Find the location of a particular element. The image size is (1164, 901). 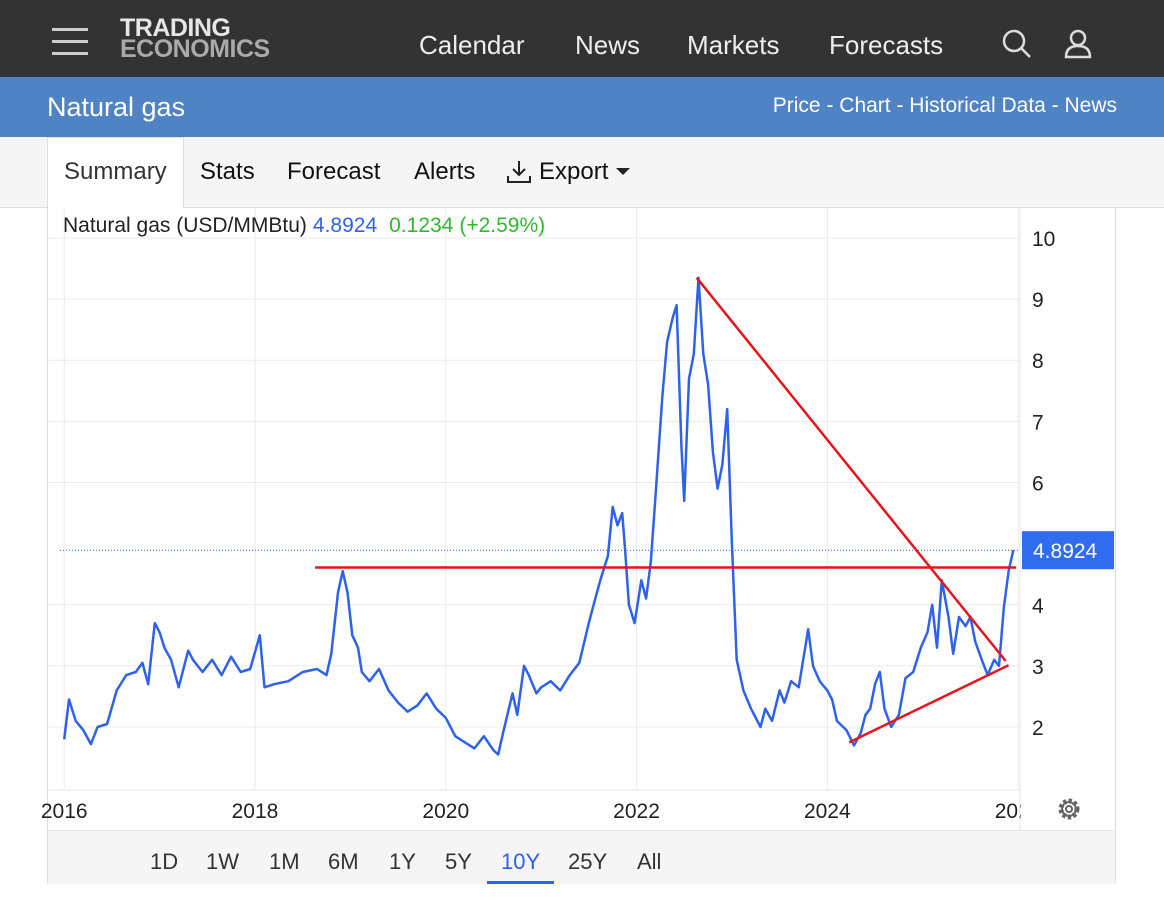

menu-icon is located at coordinates (72, 43).